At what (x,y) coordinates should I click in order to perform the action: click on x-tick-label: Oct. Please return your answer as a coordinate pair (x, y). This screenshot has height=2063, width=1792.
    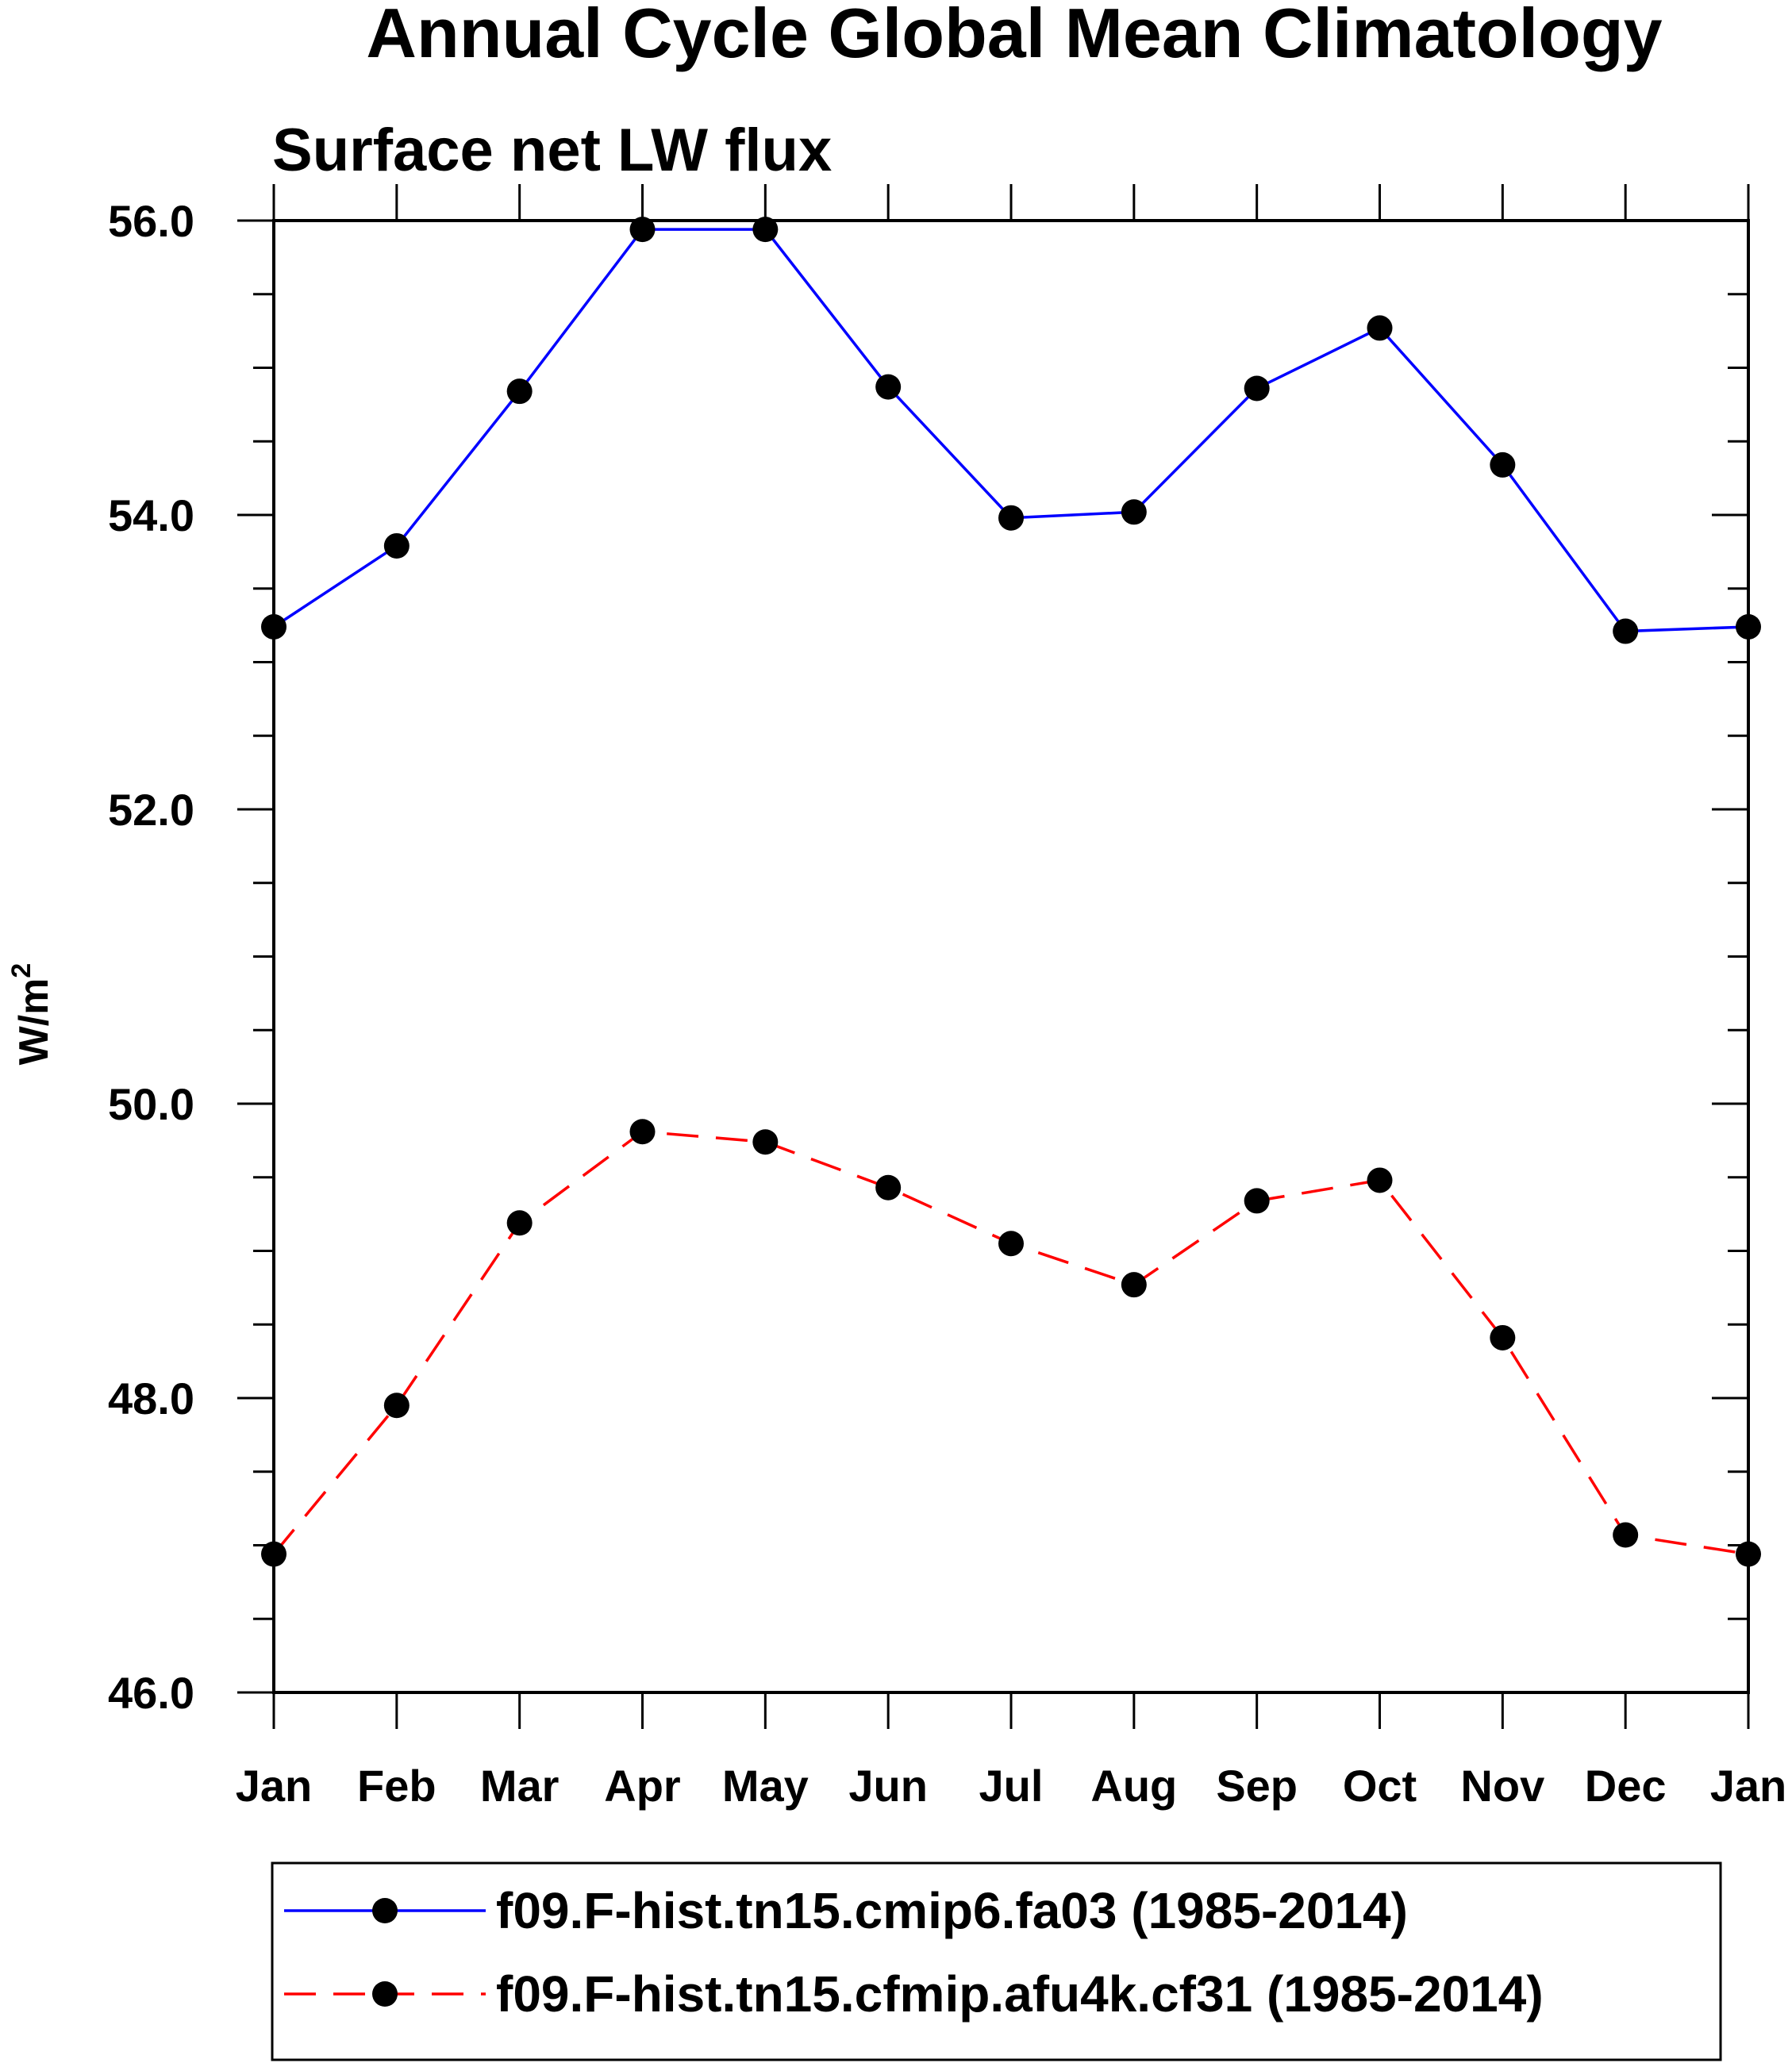
    Looking at the image, I should click on (1380, 1786).